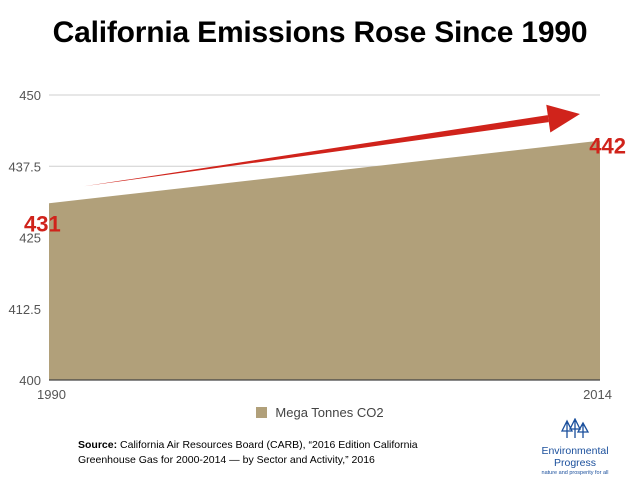 This screenshot has width=640, height=480. I want to click on annotation-end-value: 442, so click(607, 146).